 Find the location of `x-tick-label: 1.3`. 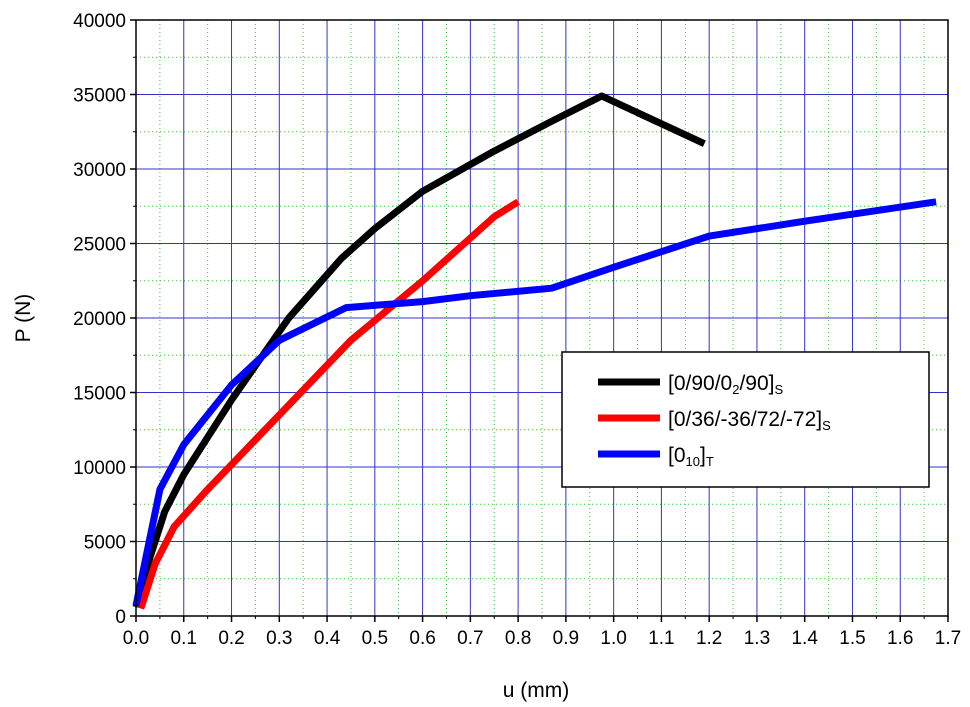

x-tick-label: 1.3 is located at coordinates (757, 638).